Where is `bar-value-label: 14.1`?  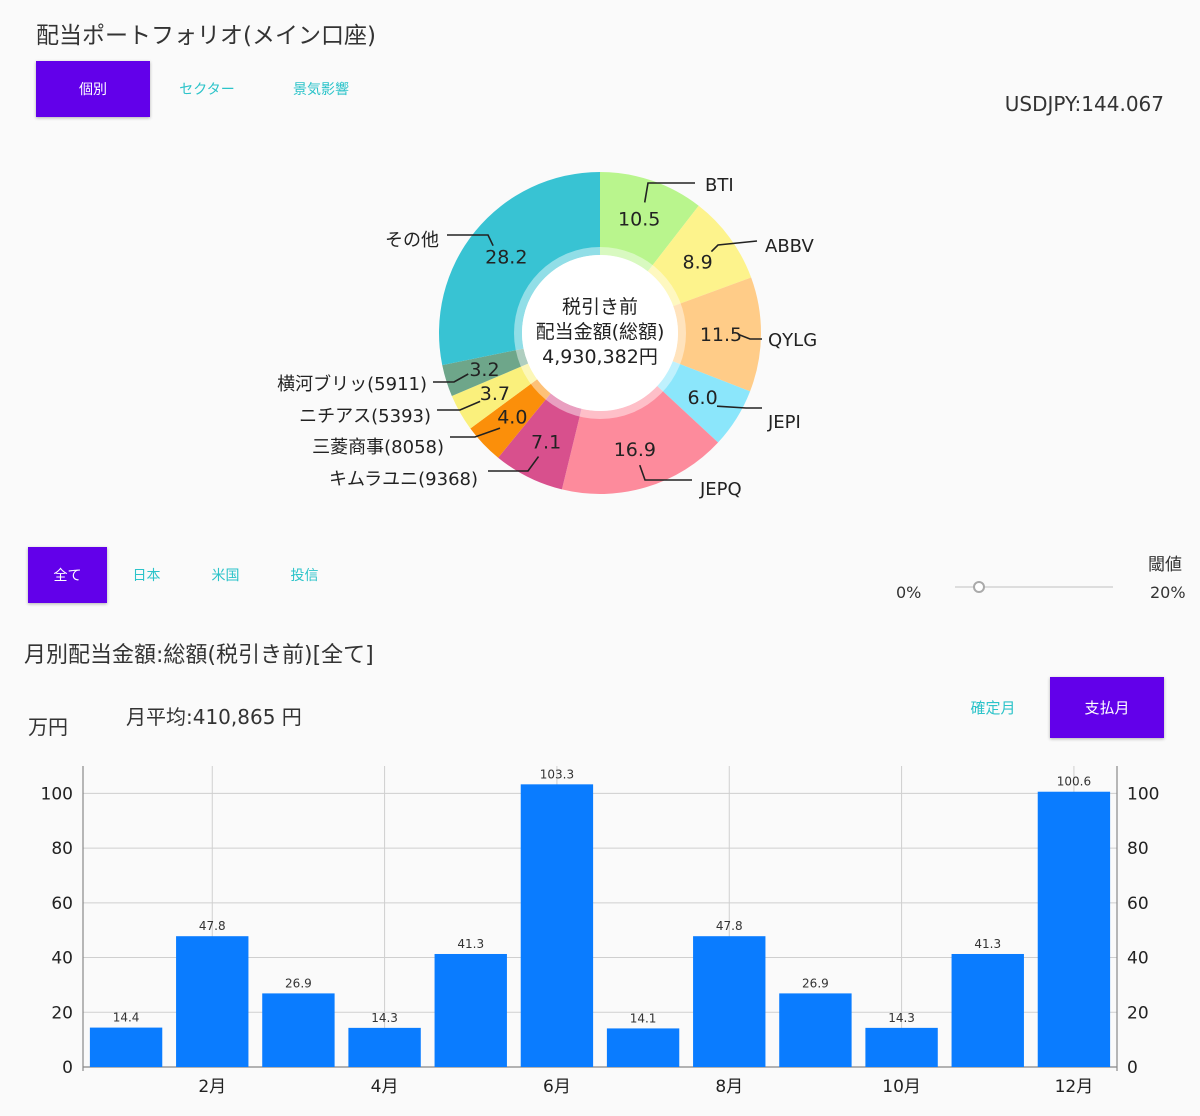 bar-value-label: 14.1 is located at coordinates (643, 1018).